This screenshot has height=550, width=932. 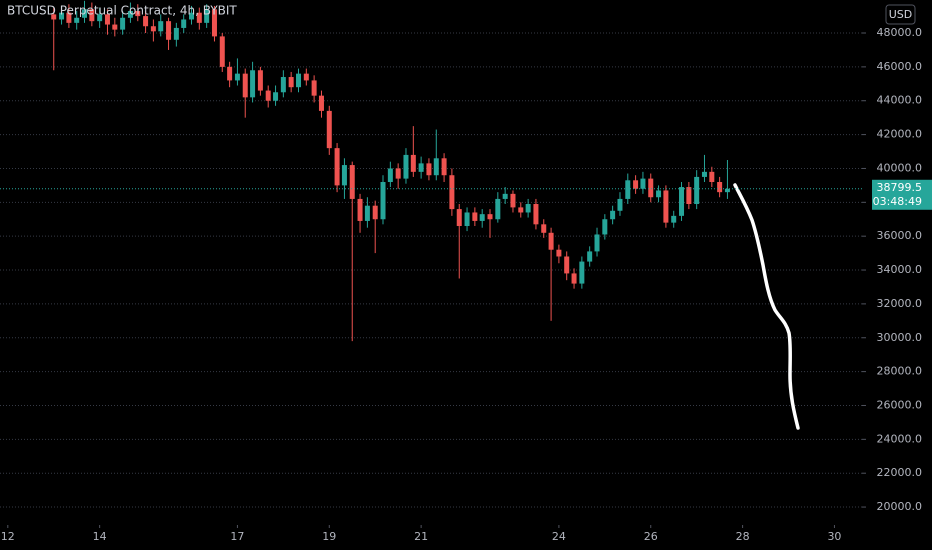 I want to click on y-tick-label: 24000.0, so click(x=900, y=438).